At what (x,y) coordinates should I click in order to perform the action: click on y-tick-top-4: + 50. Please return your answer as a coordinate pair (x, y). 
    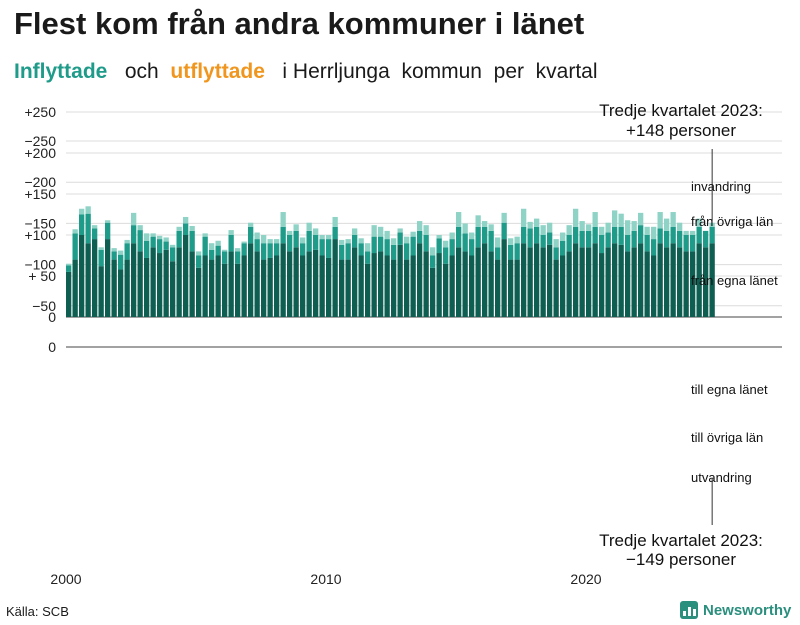
    Looking at the image, I should click on (42, 276).